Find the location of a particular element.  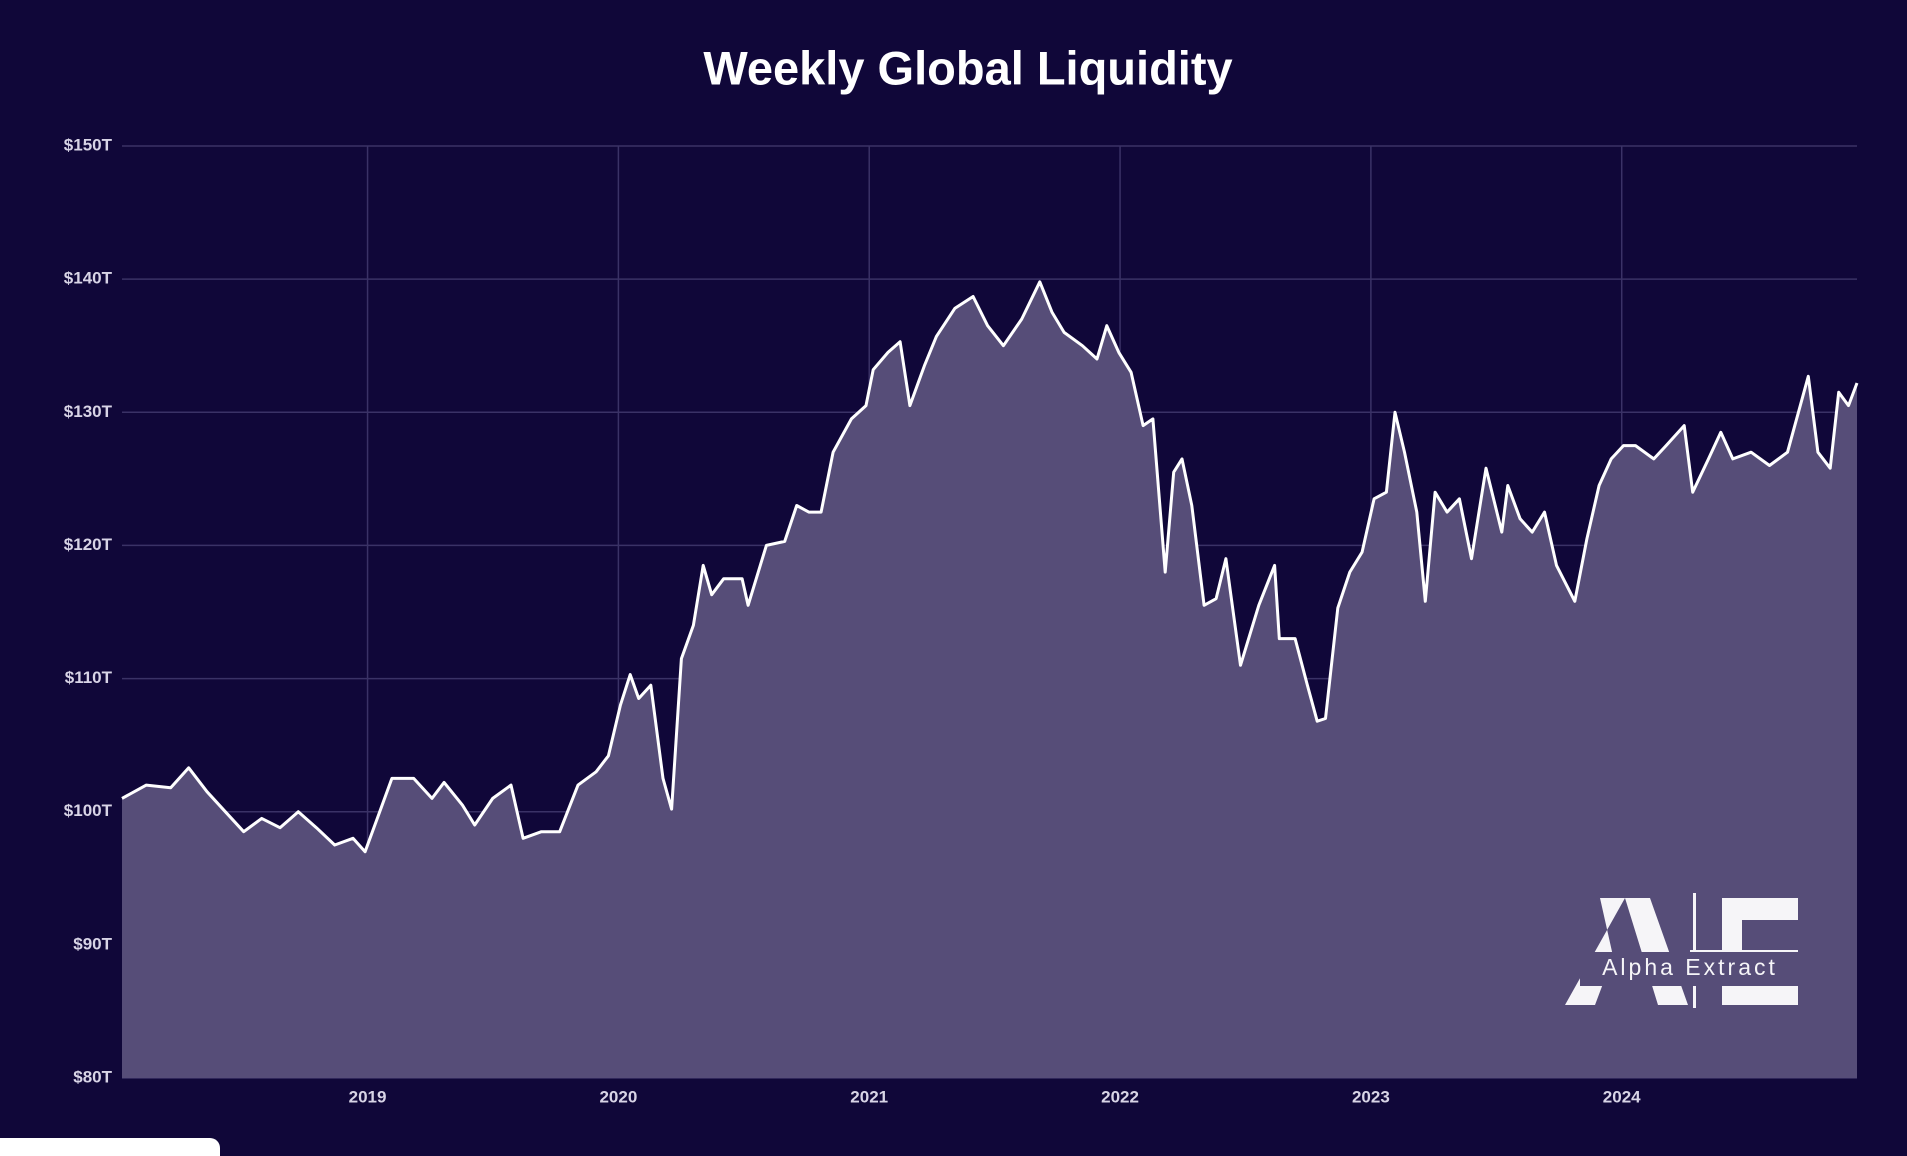

y-tick-label: $150T is located at coordinates (88, 144).